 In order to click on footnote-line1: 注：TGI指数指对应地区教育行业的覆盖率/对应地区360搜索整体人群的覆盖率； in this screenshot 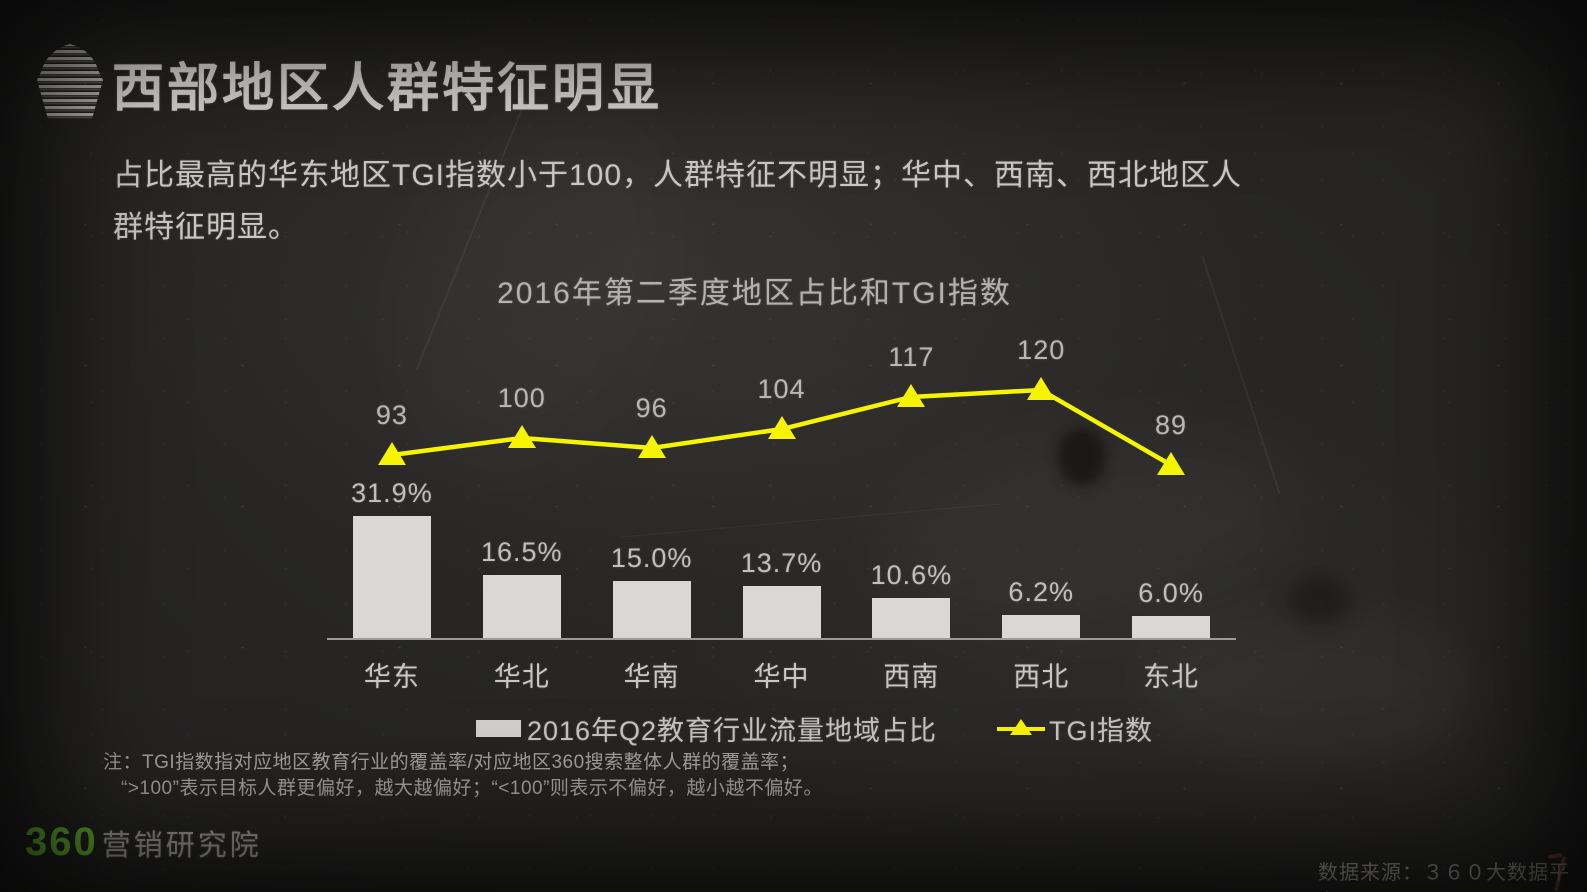, I will do `click(451, 762)`.